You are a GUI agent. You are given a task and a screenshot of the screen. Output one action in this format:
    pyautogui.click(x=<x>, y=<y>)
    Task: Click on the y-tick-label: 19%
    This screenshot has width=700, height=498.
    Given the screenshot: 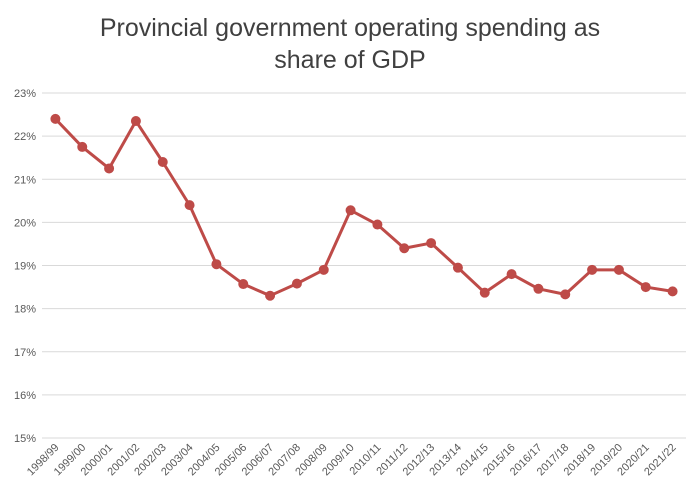 What is the action you would take?
    pyautogui.click(x=25, y=267)
    